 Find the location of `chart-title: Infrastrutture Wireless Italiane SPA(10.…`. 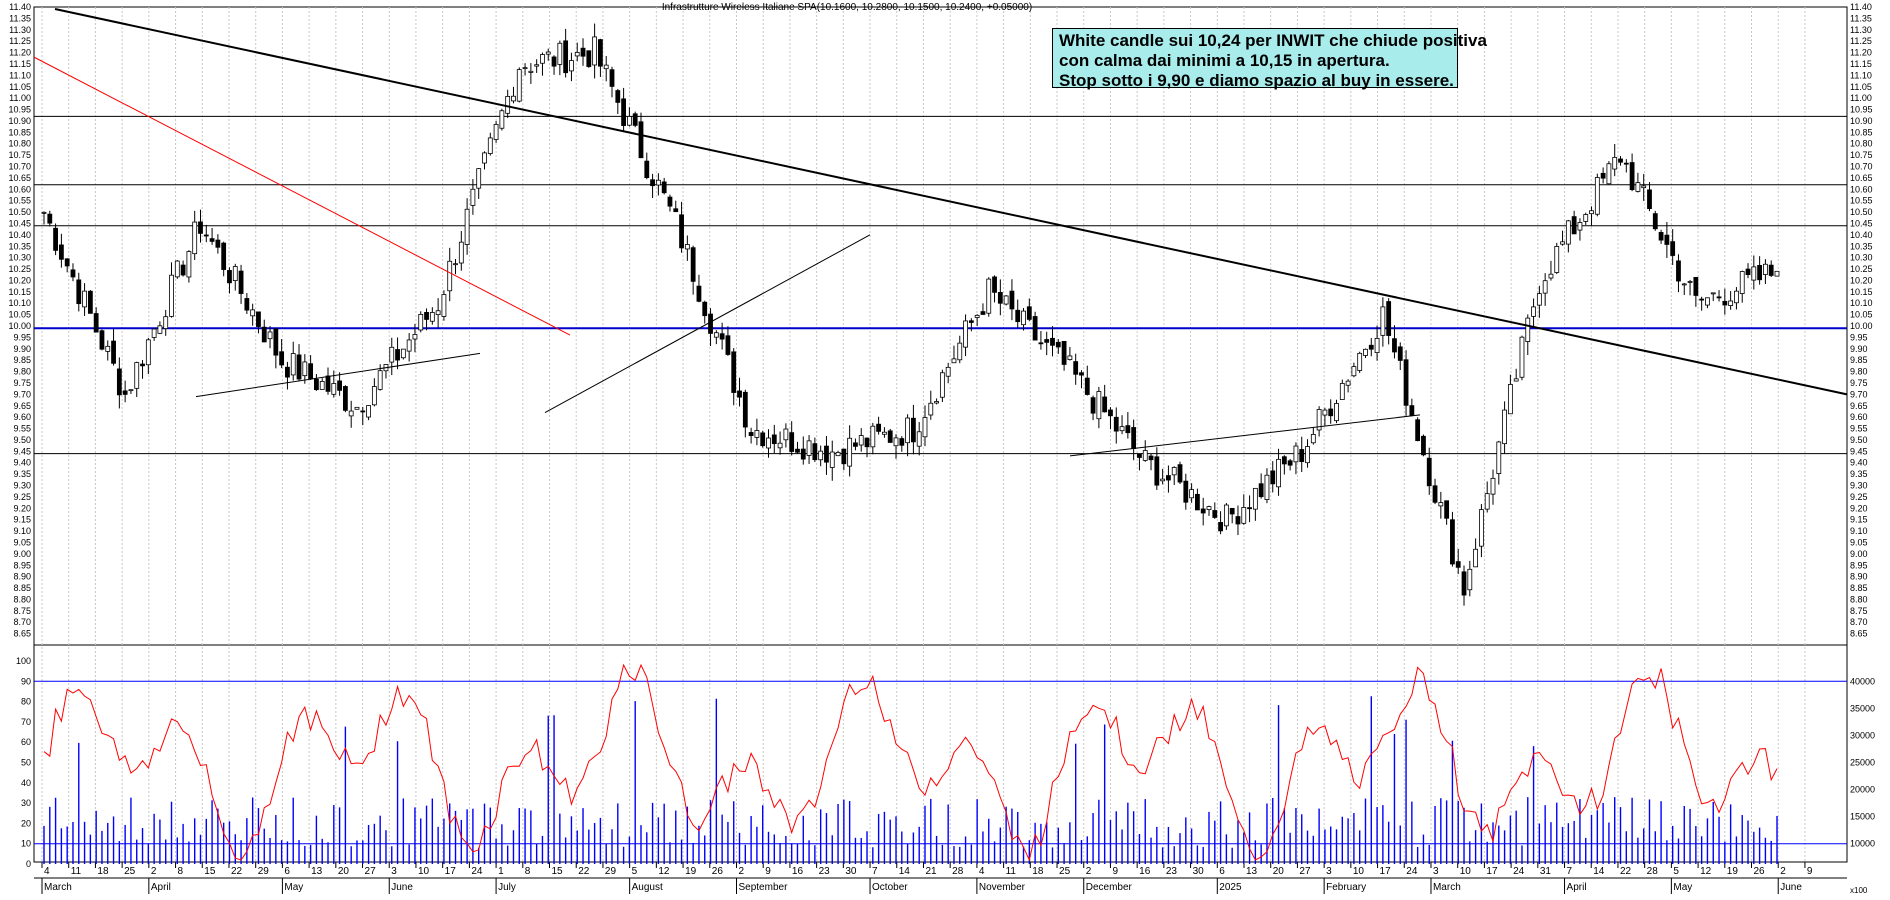

chart-title: Infrastrutture Wireless Italiane SPA(10.… is located at coordinates (847, 7).